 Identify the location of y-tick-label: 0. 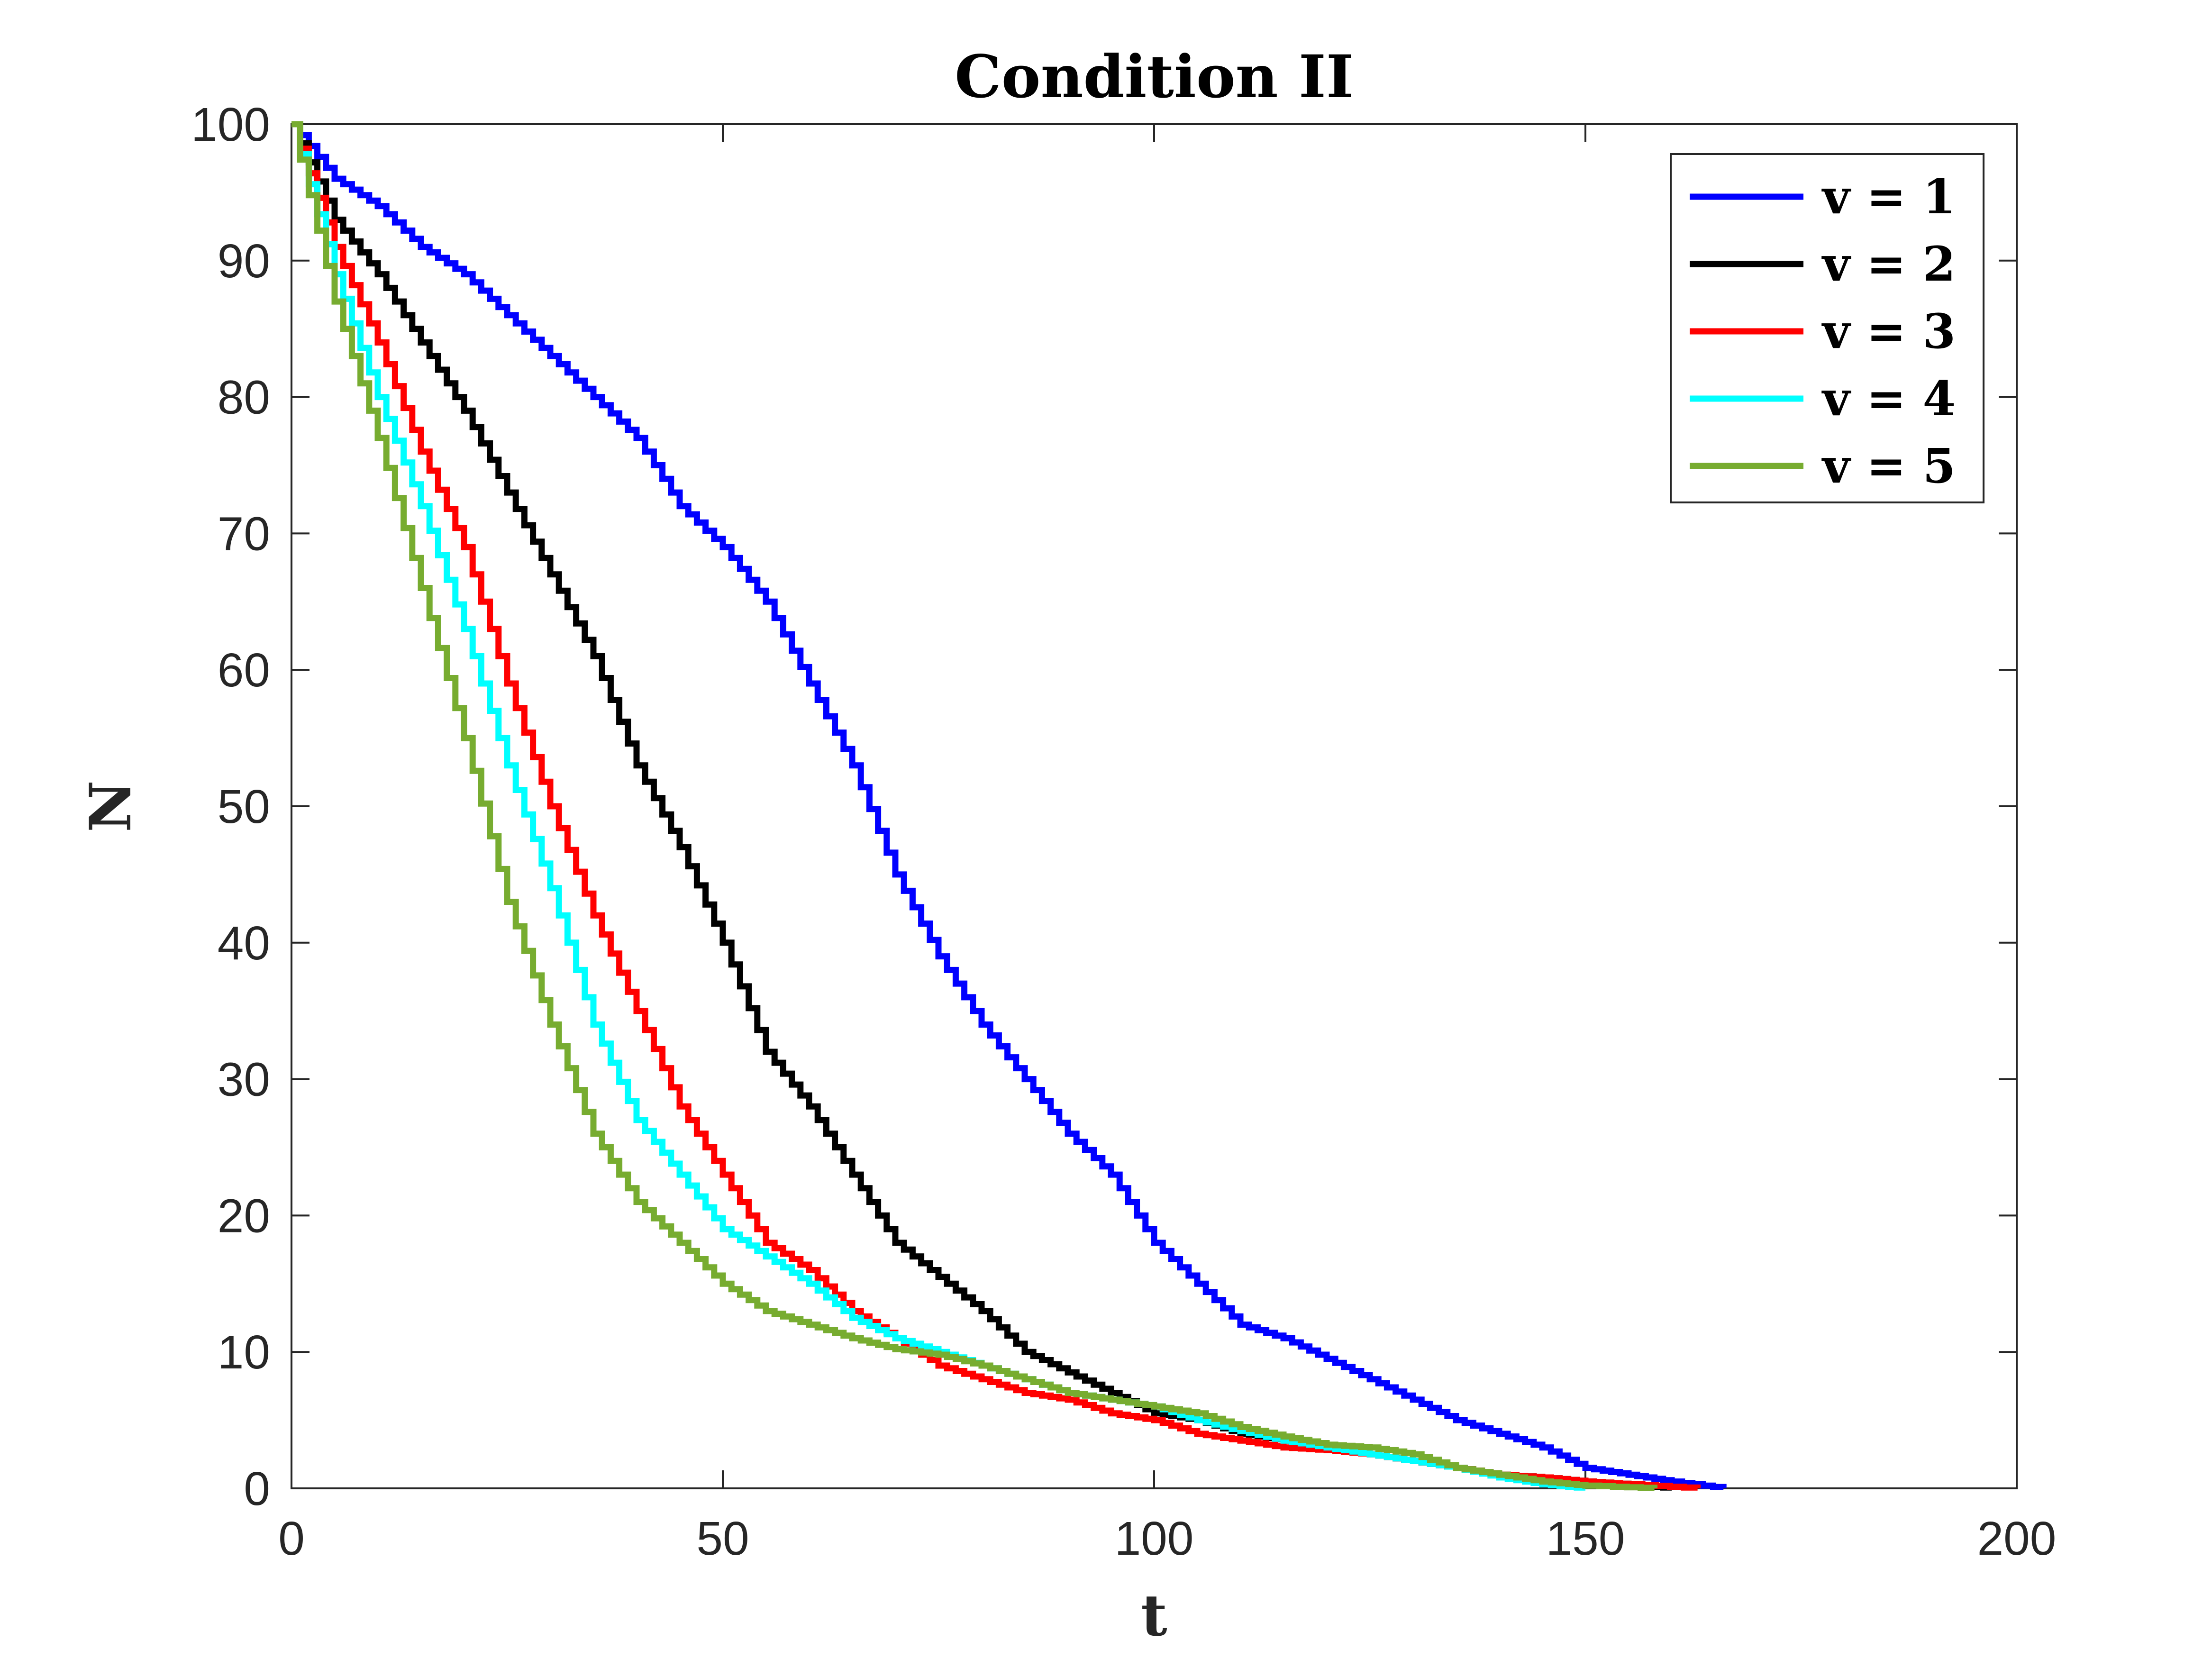
(257, 1488).